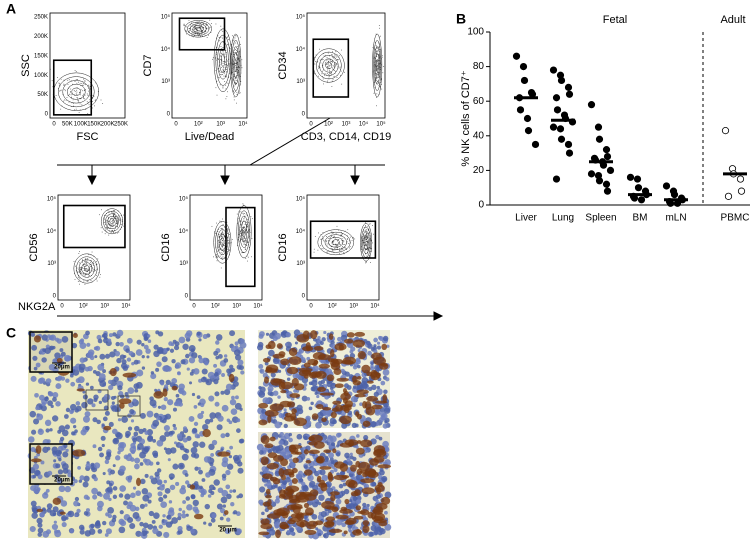 Image resolution: width=754 pixels, height=541 pixels. What do you see at coordinates (47, 115) in the screenshot?
I see `y-tick-label: 0` at bounding box center [47, 115].